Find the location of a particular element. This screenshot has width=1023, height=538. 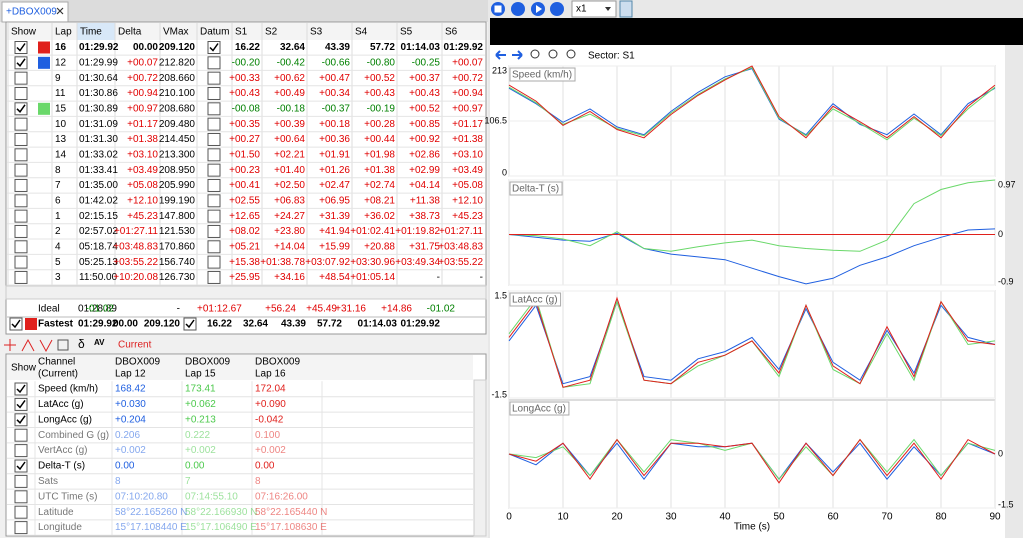

channel-cell: 173.41 is located at coordinates (200, 389).